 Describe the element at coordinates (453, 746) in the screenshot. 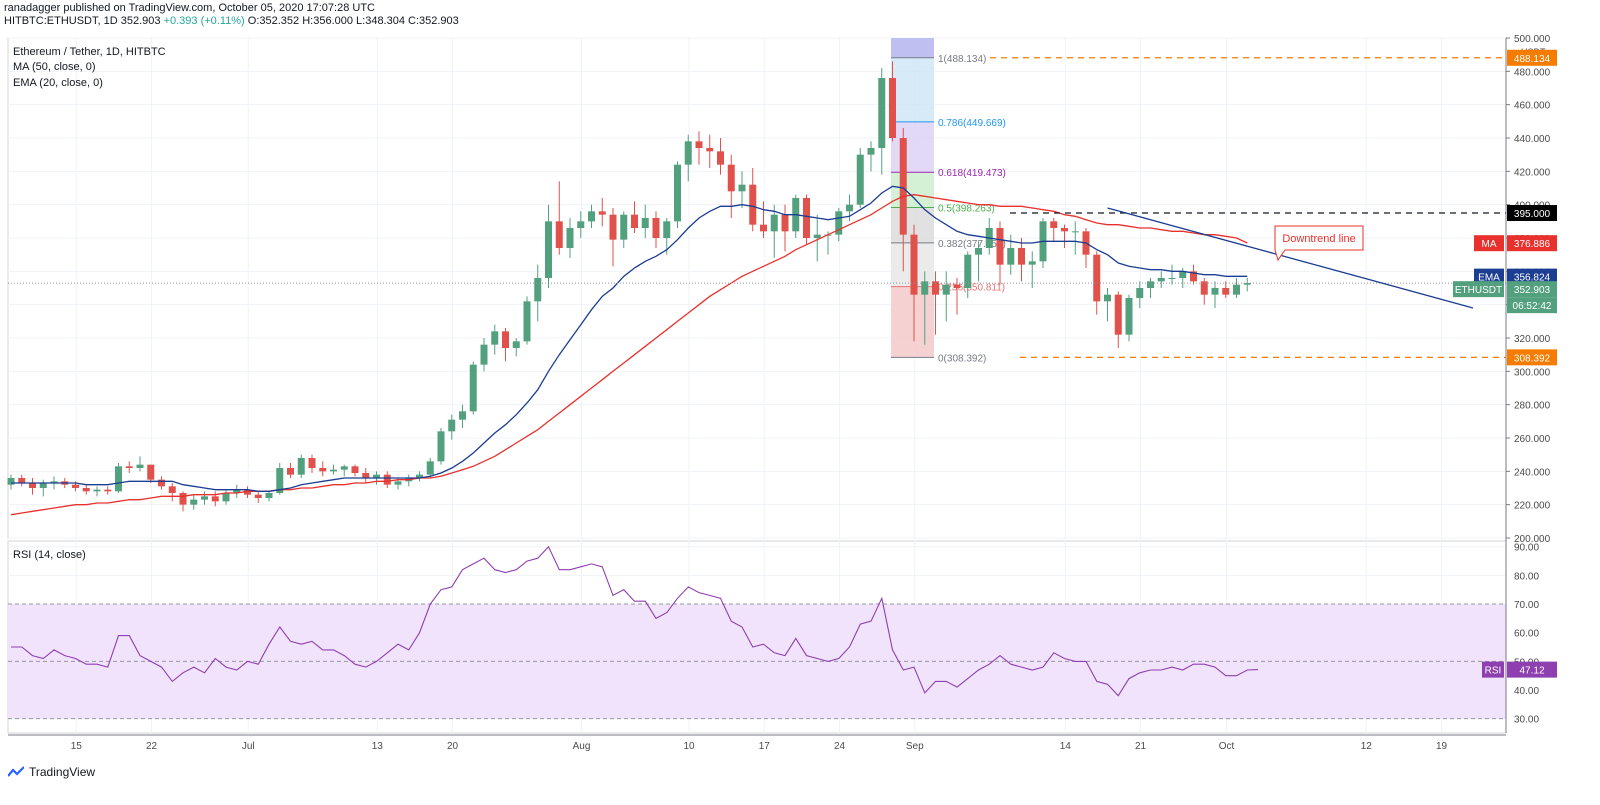

I see `date-tick-label: 20` at that location.